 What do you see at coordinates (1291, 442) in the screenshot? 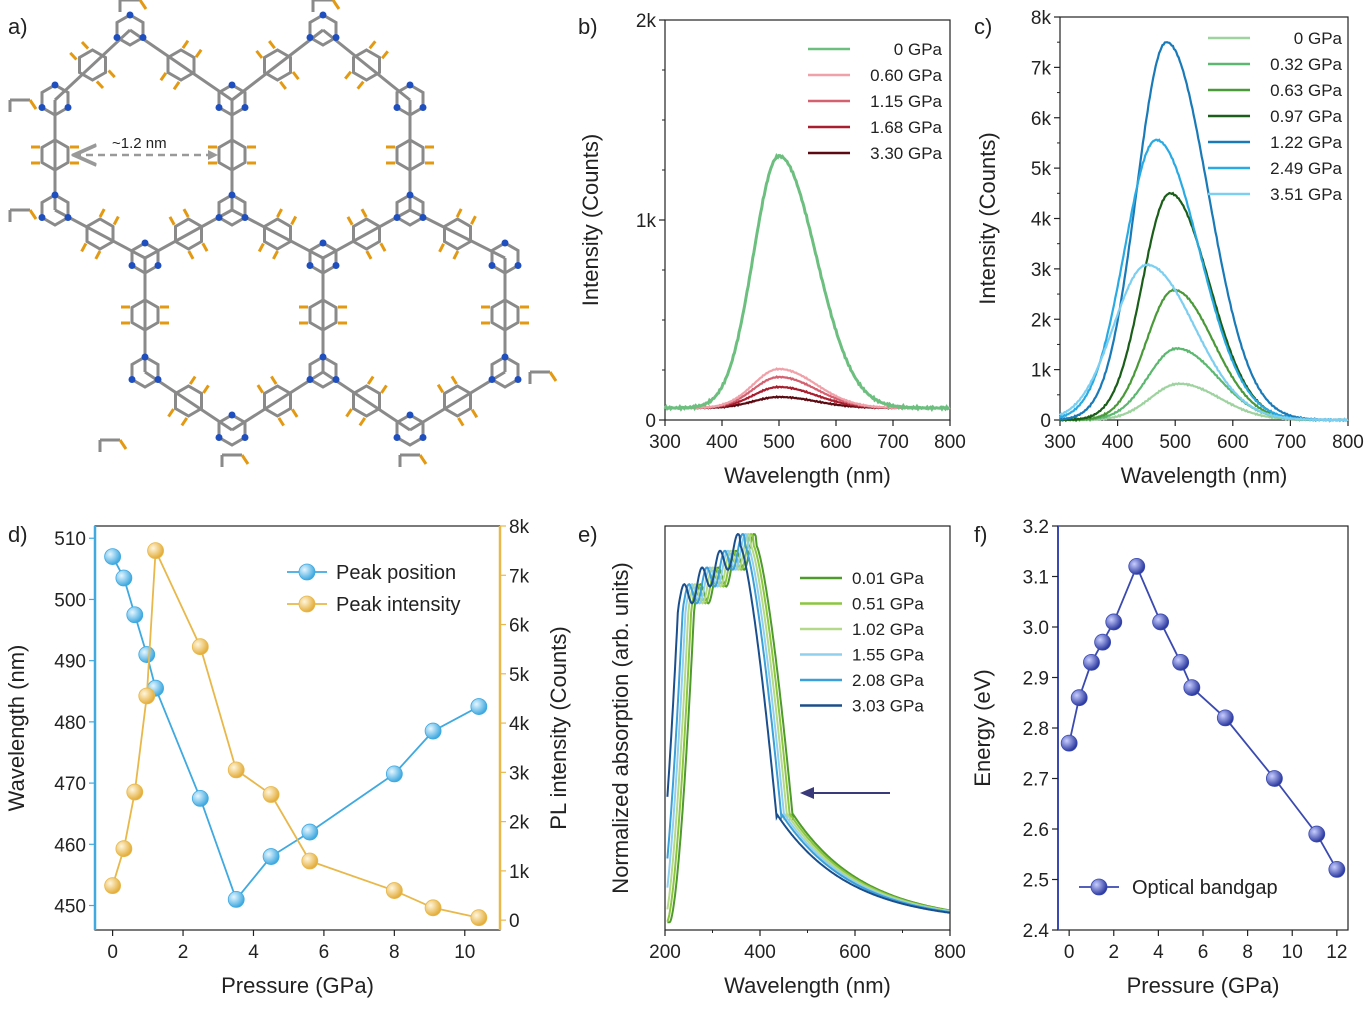
I see `x-tick-label: 700` at bounding box center [1291, 442].